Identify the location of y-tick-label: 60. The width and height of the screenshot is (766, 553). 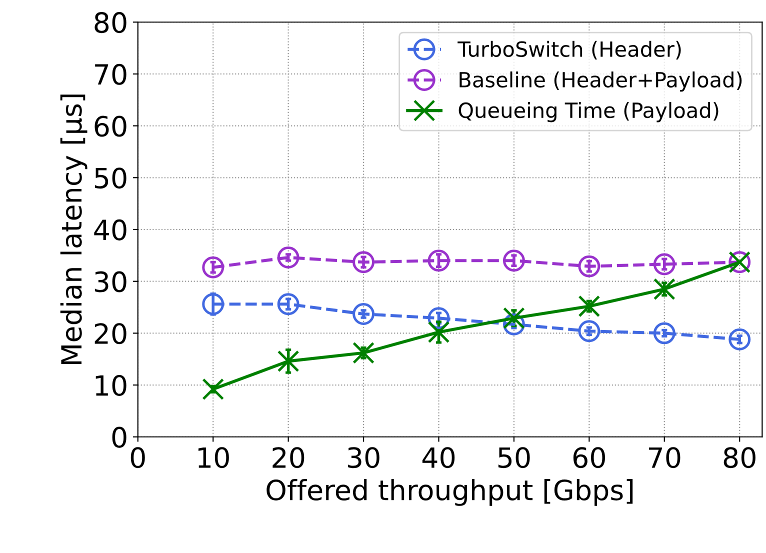
(110, 126).